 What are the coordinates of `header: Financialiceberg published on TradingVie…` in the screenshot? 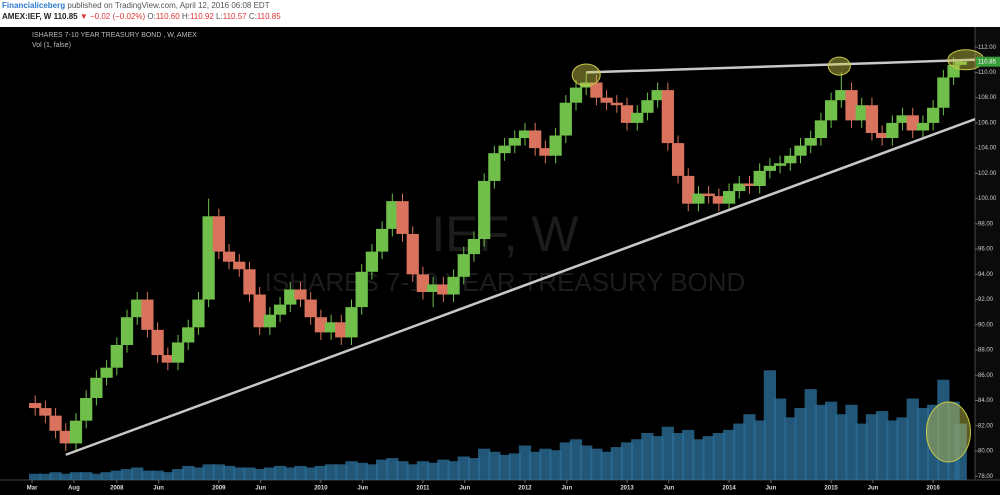 It's located at (500, 13).